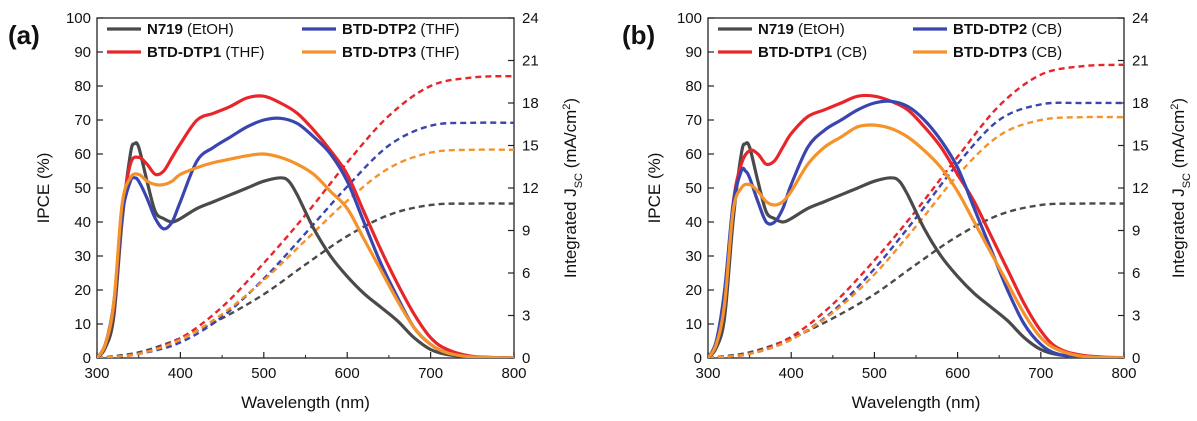  I want to click on legend-item-btd-dtp2: BTD-DTP2 (THF), so click(381, 29).